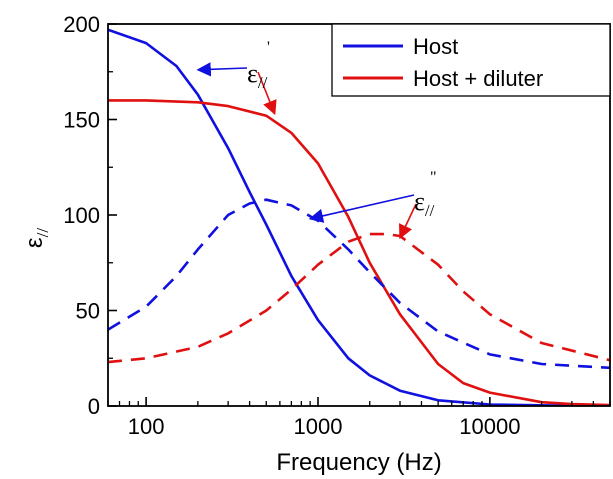 This screenshot has width=613, height=479. I want to click on x-tick-label: 10000, so click(489, 426).